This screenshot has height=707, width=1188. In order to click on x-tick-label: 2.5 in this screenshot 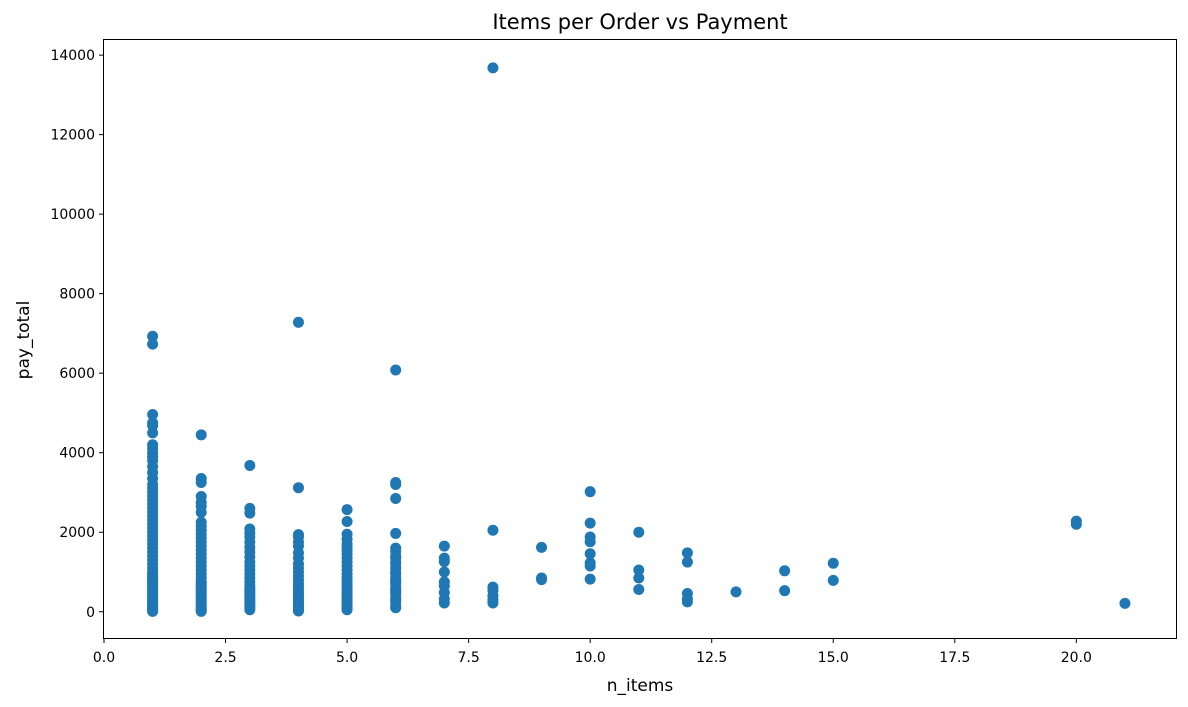, I will do `click(225, 658)`.